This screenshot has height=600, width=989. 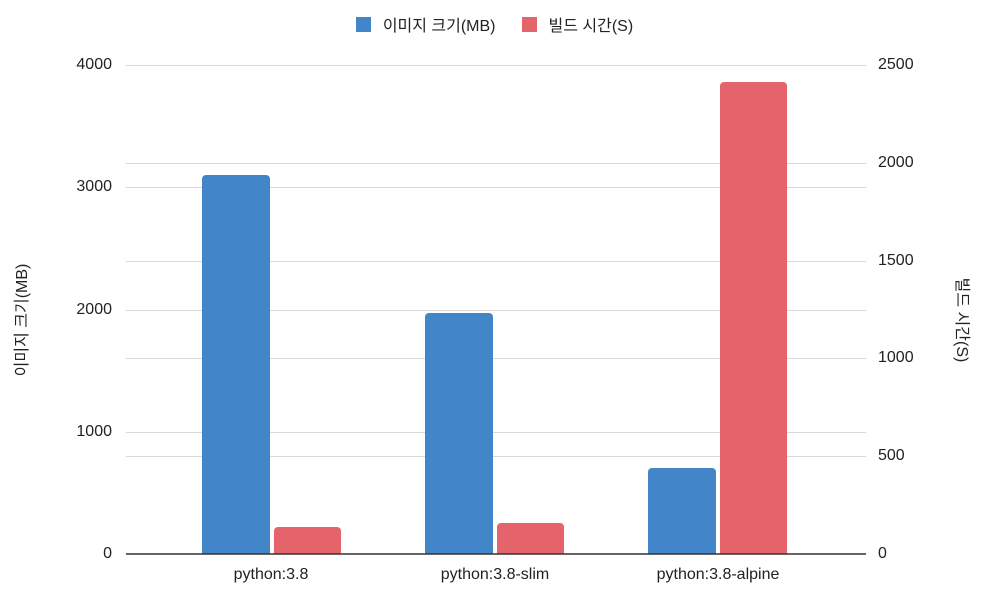 What do you see at coordinates (495, 574) in the screenshot?
I see `x-tick-label: python:3.8-slim` at bounding box center [495, 574].